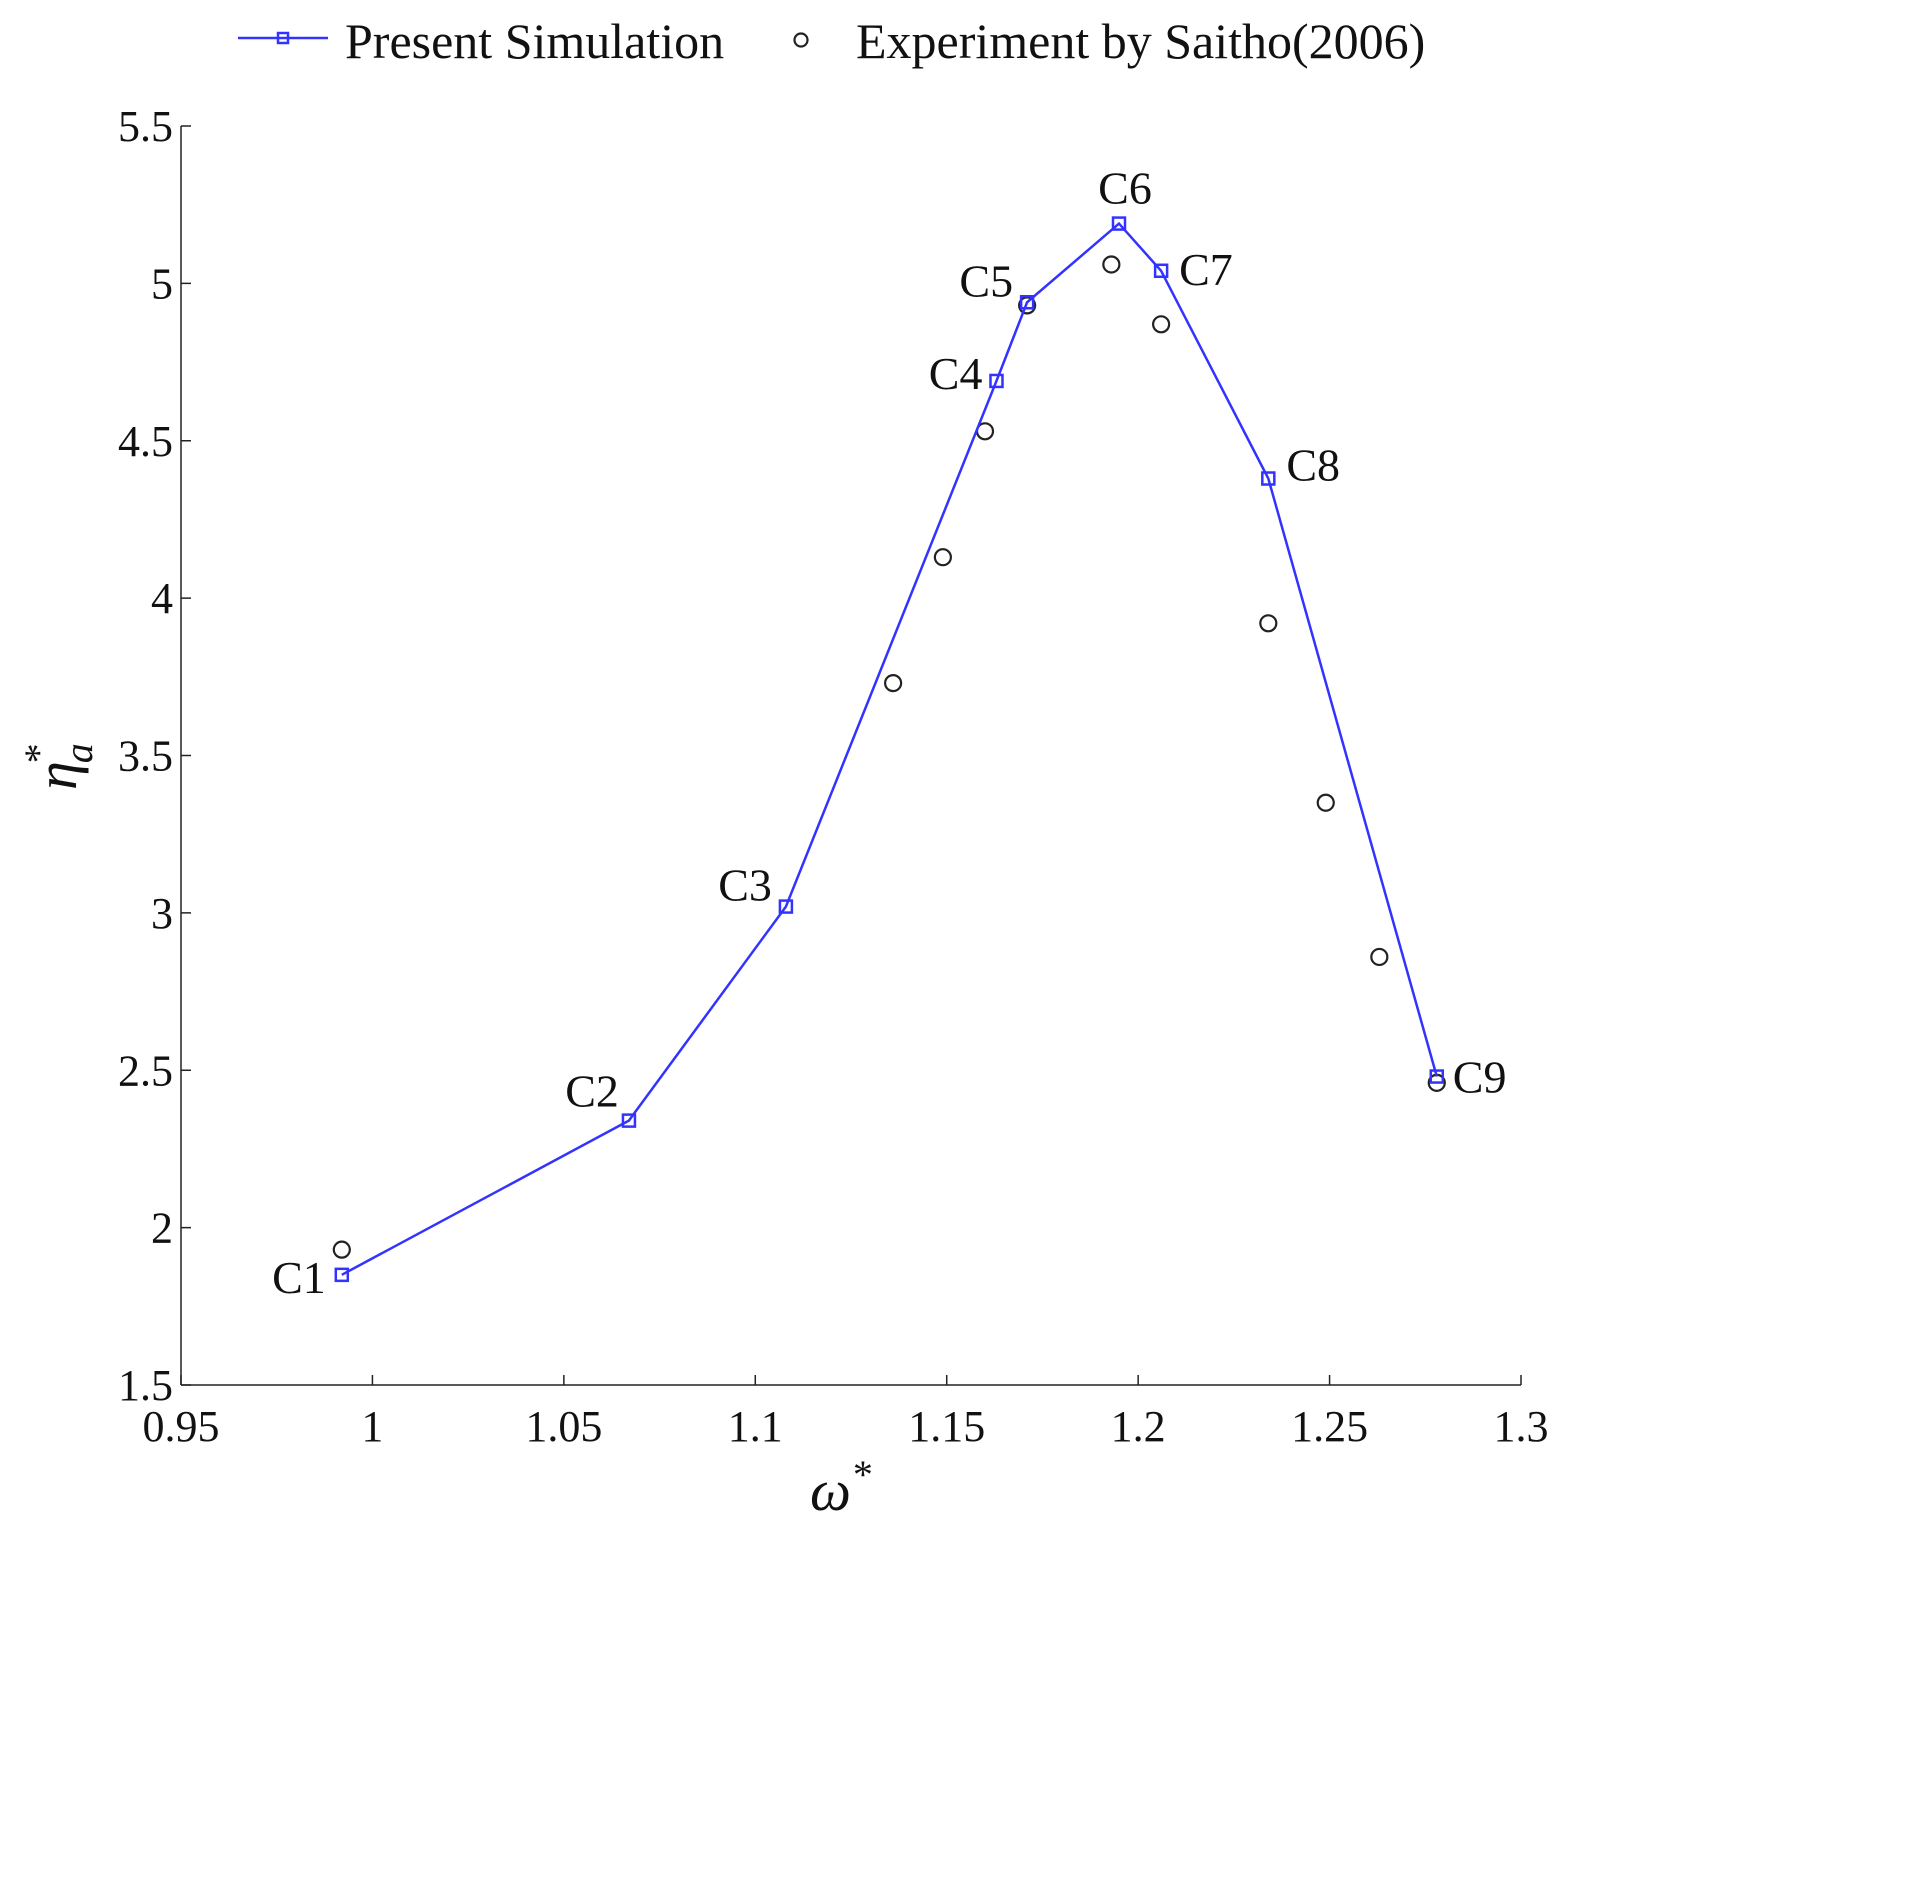 This screenshot has height=1881, width=1925. I want to click on x-ticks: 0.95 1 1.05 1.1 1.15 1.2 1.25 1.3, so click(846, 1413).